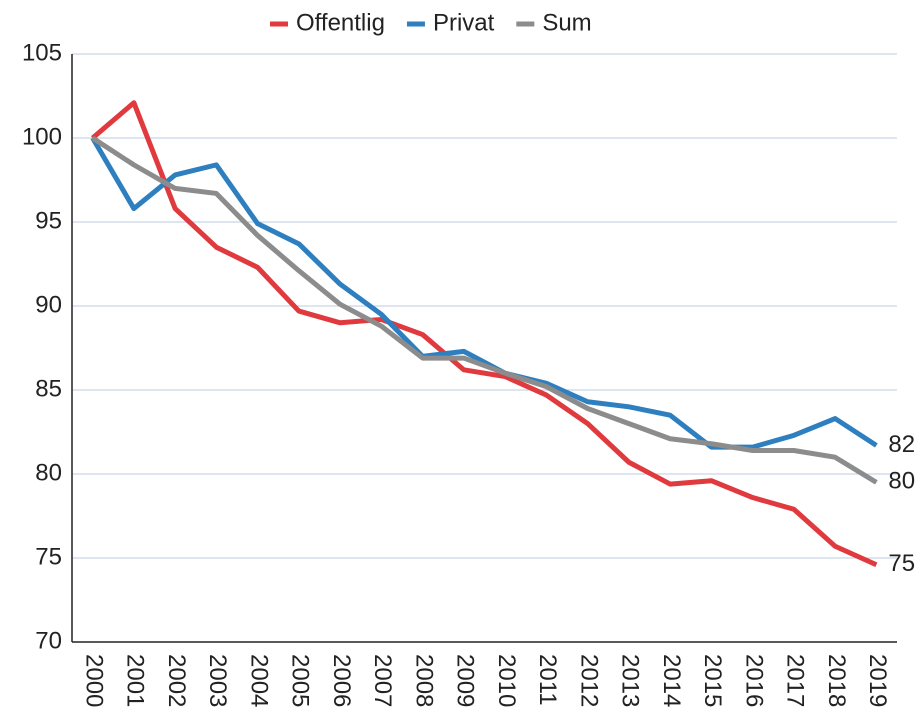  I want to click on y-tick-label: 70, so click(48, 640).